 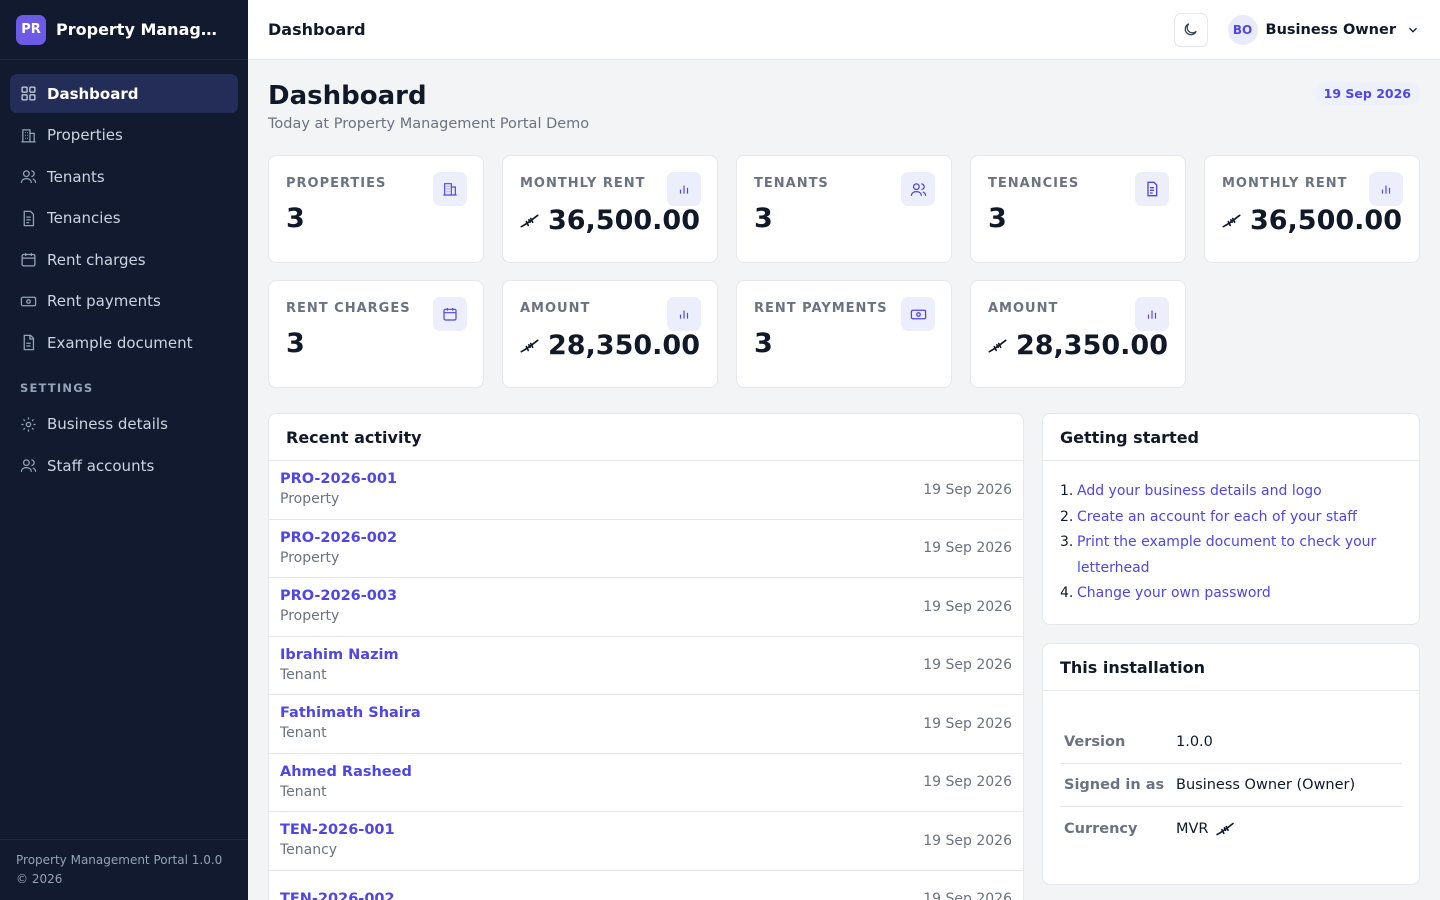 I want to click on list-item: Fathimath Shaira Tenant 19 Sep 2026, so click(x=646, y=724).